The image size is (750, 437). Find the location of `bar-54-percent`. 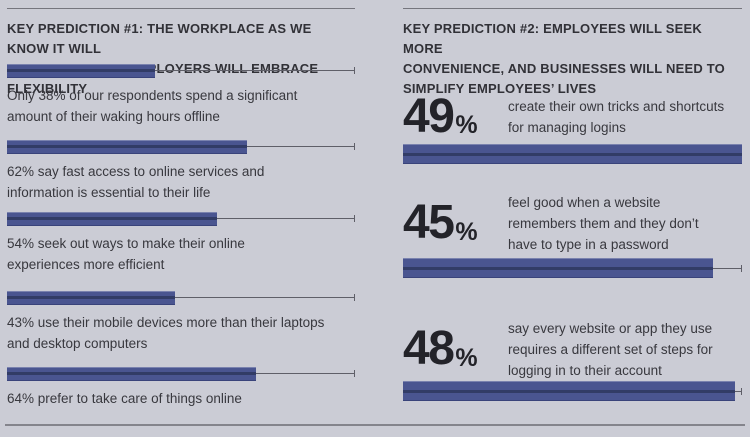

bar-54-percent is located at coordinates (112, 219).